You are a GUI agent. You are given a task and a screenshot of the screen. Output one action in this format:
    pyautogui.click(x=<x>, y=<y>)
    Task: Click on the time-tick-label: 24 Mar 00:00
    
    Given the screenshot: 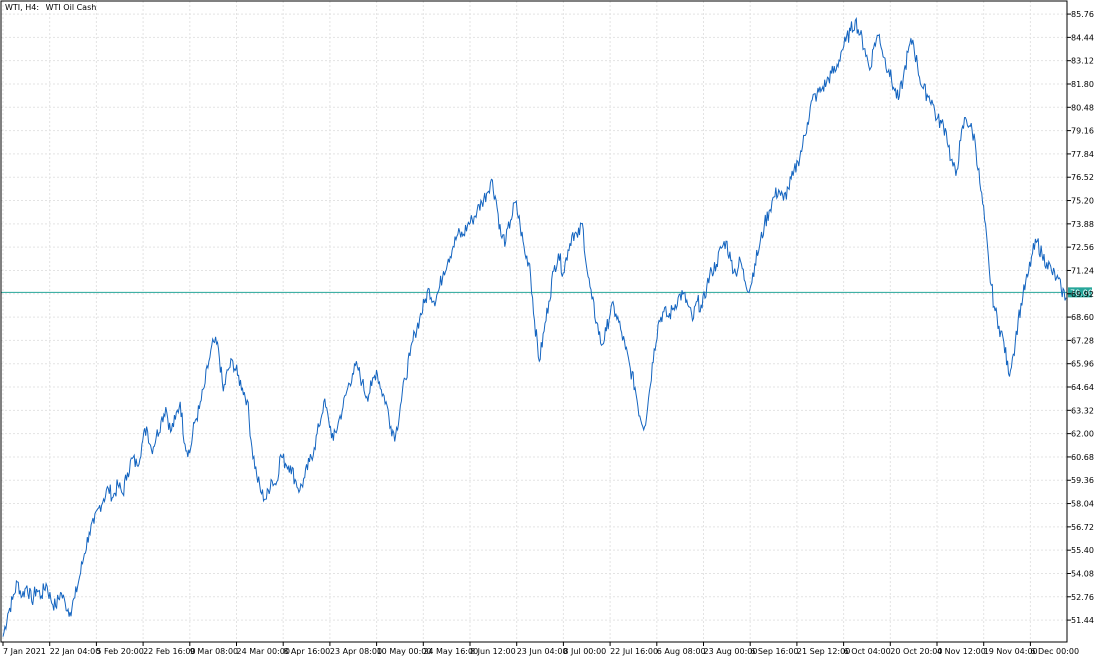 What is the action you would take?
    pyautogui.click(x=263, y=651)
    